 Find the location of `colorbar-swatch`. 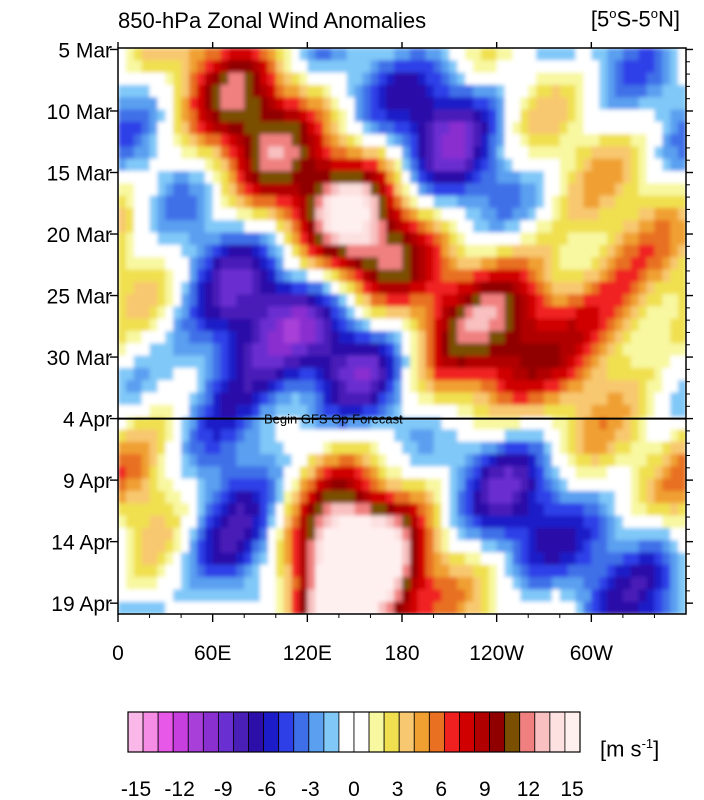

colorbar-swatch is located at coordinates (180, 732).